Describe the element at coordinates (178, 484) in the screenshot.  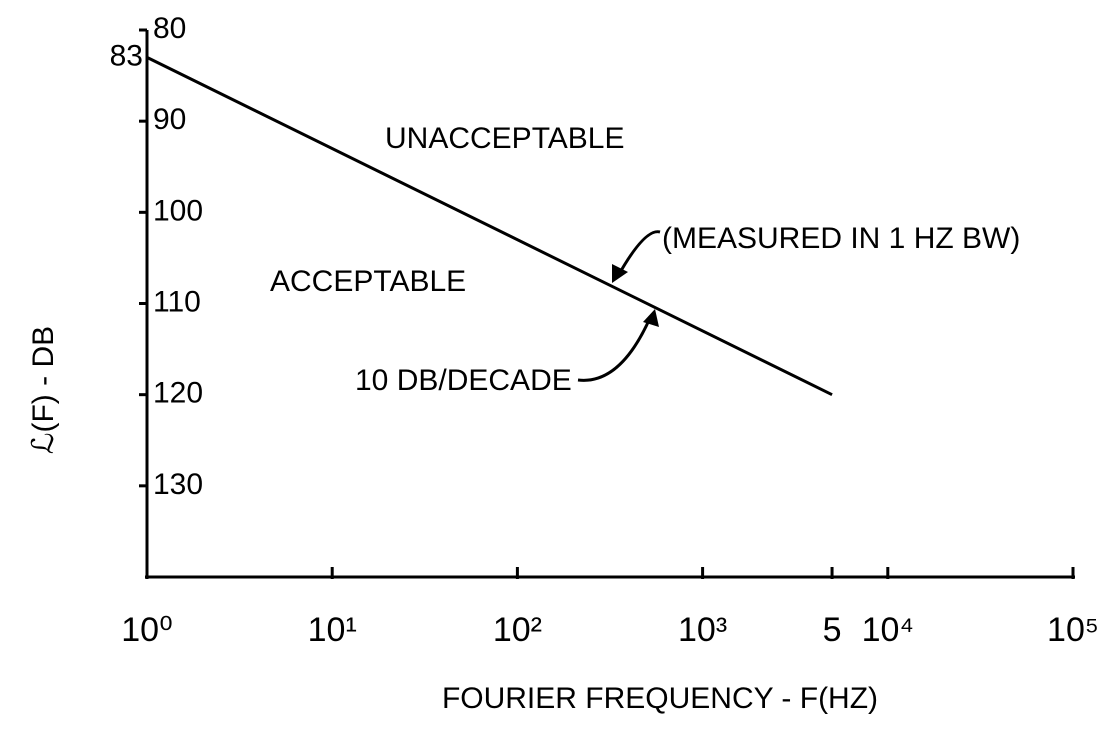
I see `y-tick-label: 130` at that location.